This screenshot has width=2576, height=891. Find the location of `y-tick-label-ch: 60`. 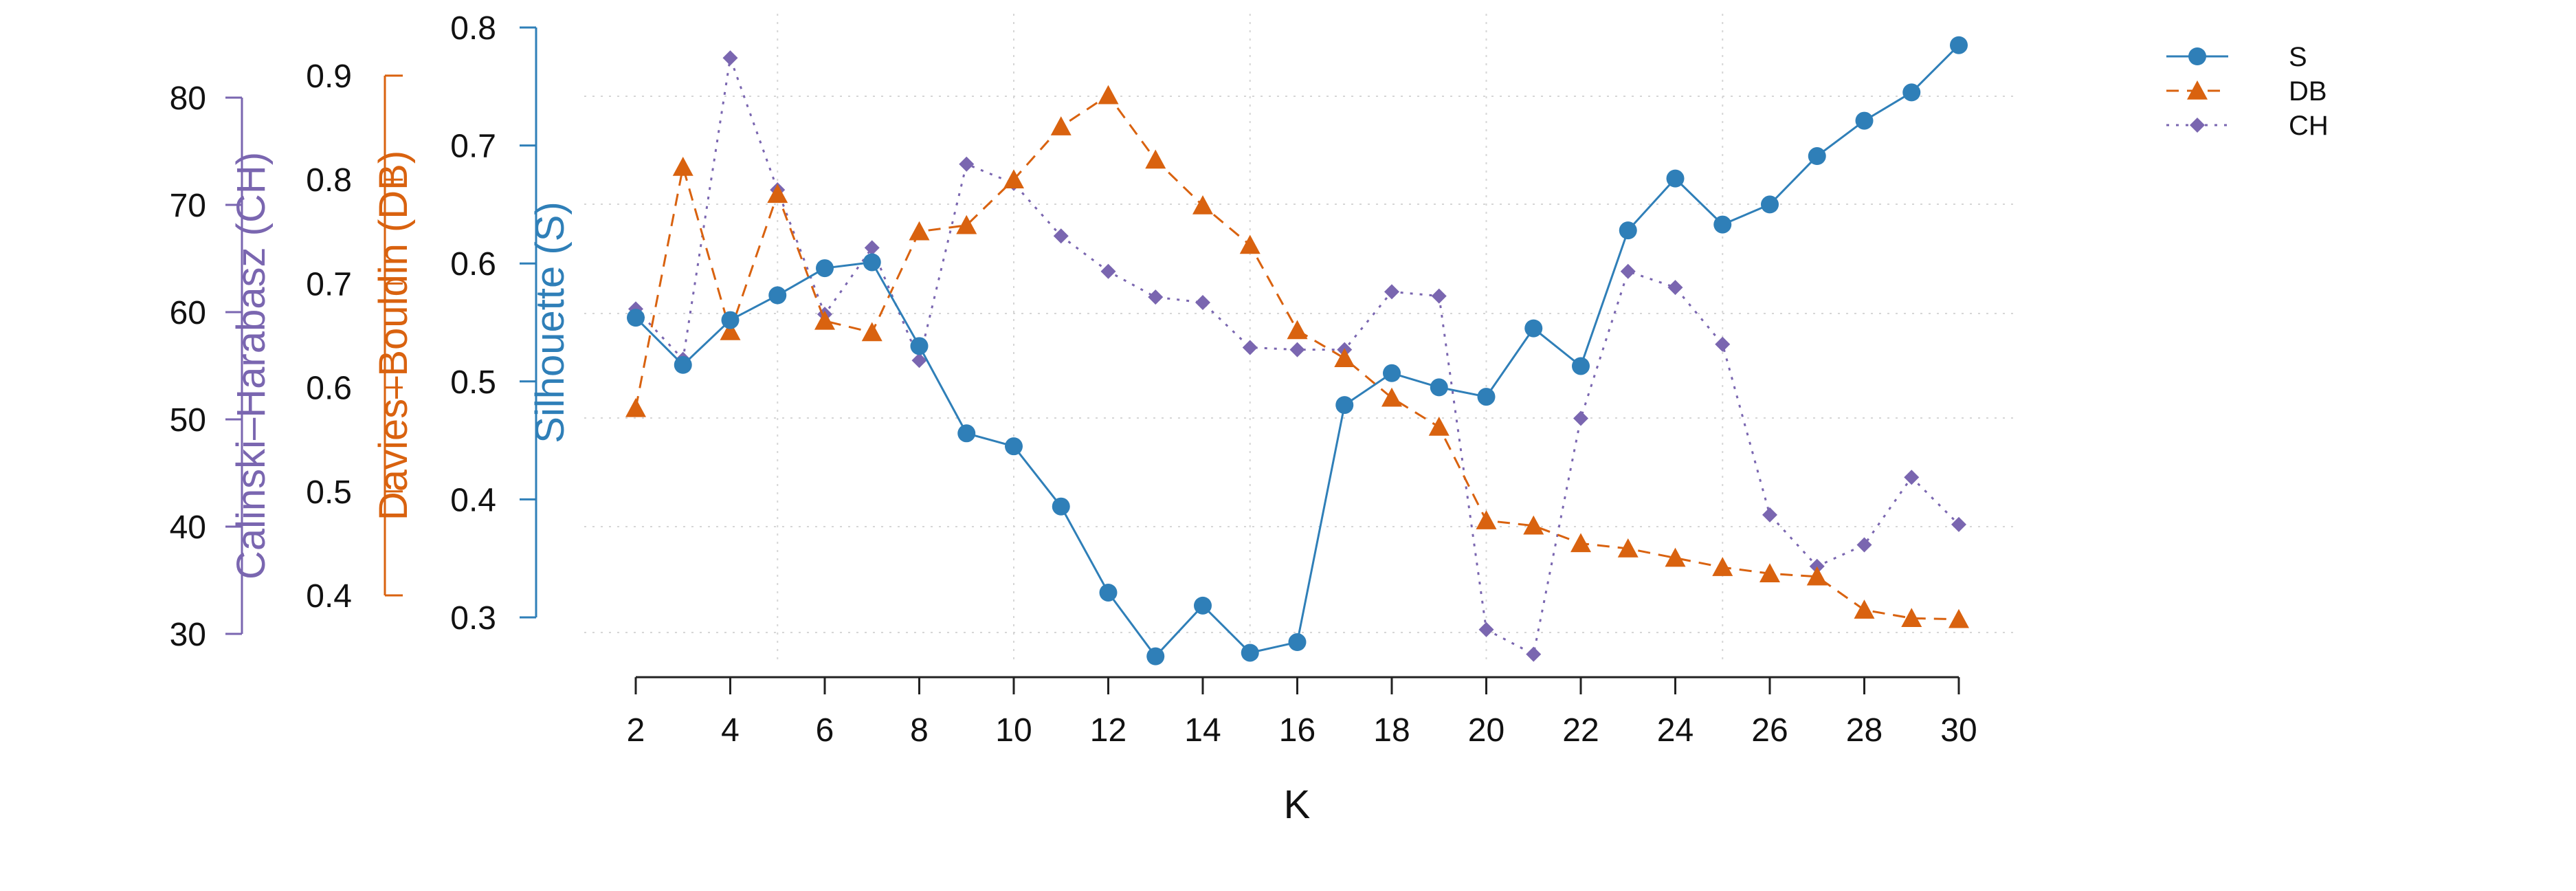

y-tick-label-ch: 60 is located at coordinates (188, 313).